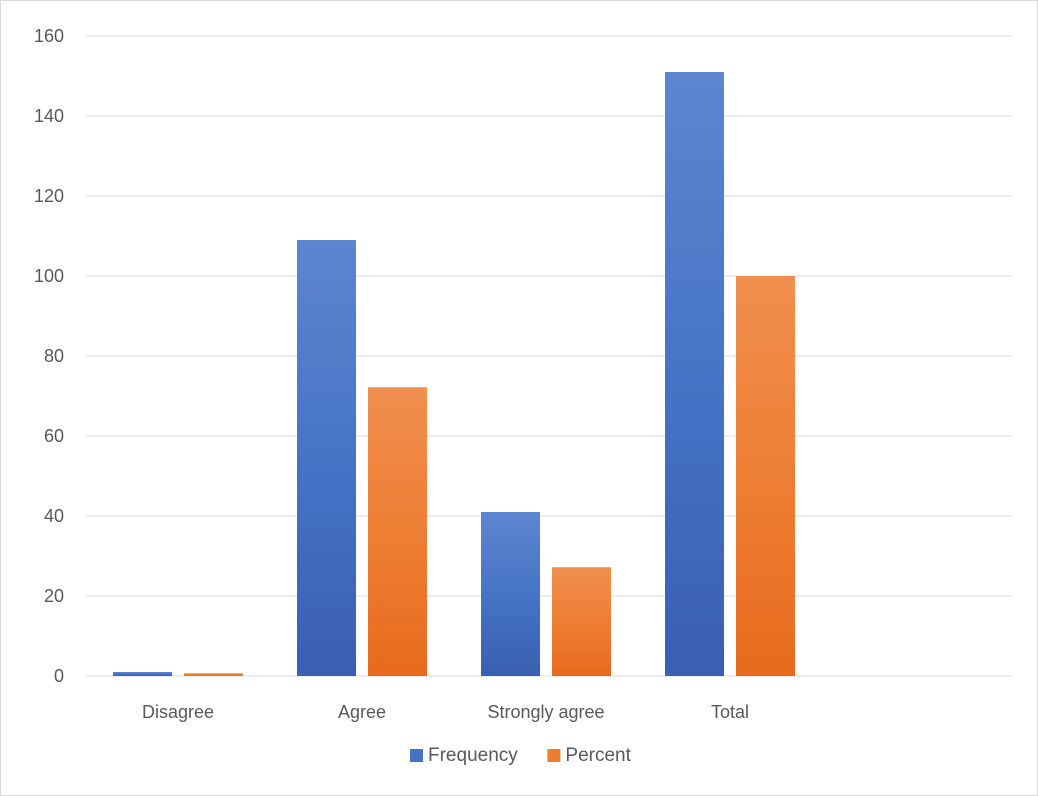 The image size is (1038, 796). Describe the element at coordinates (54, 516) in the screenshot. I see `y-tick-label: 40` at that location.